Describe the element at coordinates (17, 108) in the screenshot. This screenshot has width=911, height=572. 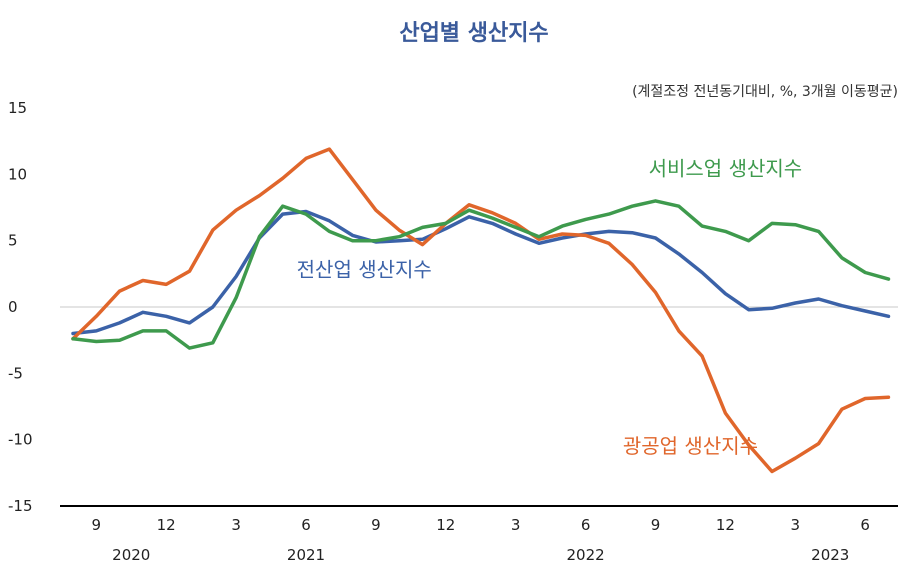
I see `y-tick-label: 15` at that location.